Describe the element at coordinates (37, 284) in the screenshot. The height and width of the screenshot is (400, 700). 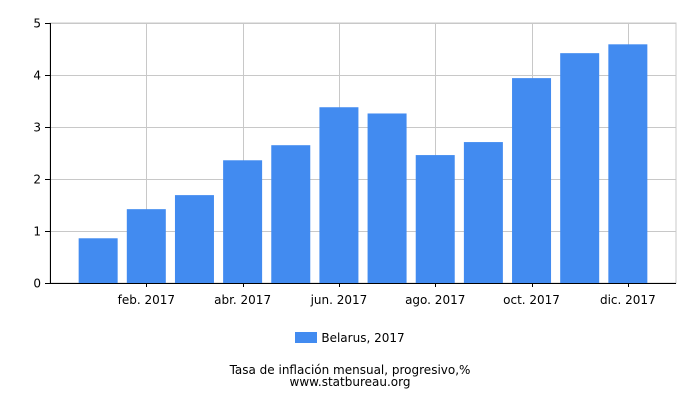
I see `y-tick-label: 0` at that location.